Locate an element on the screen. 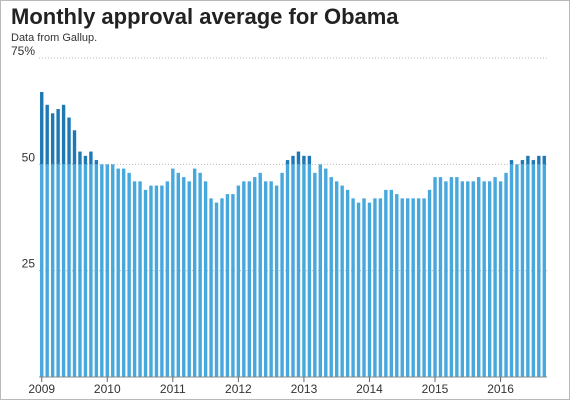 The width and height of the screenshot is (570, 400). x-tick-label-2016: 2016 is located at coordinates (500, 389).